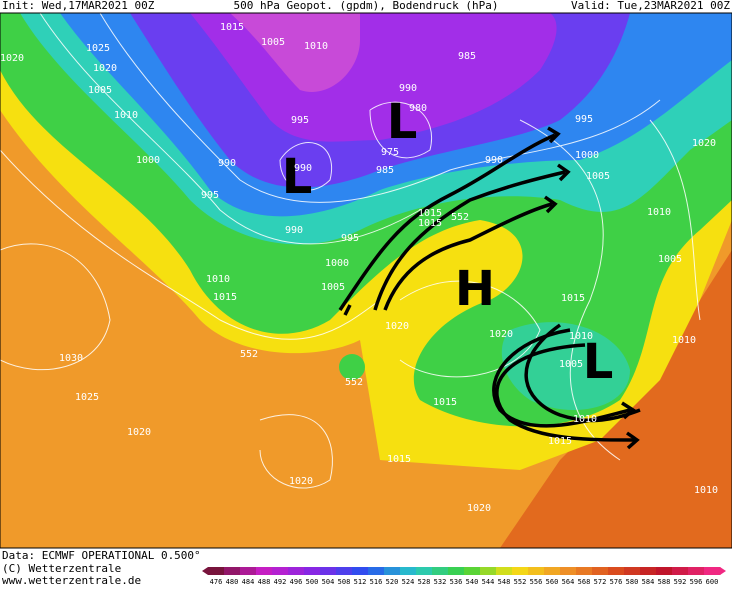 This screenshot has height=591, width=732. I want to click on colorbar-label: 508, so click(344, 582).